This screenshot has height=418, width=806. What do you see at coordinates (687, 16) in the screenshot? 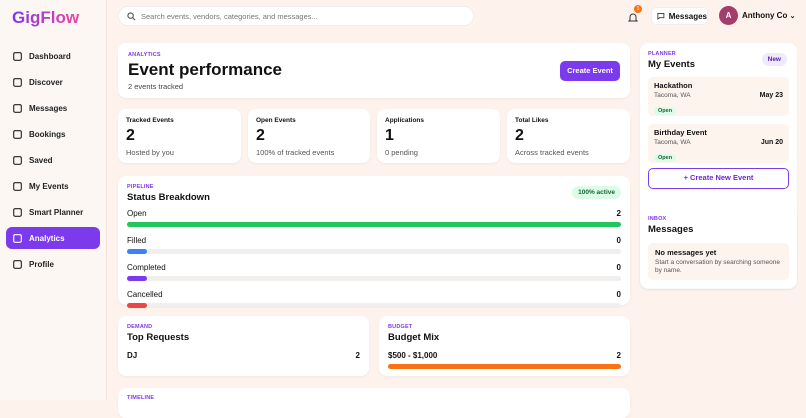
I see `messages-label: Messages` at bounding box center [687, 16].